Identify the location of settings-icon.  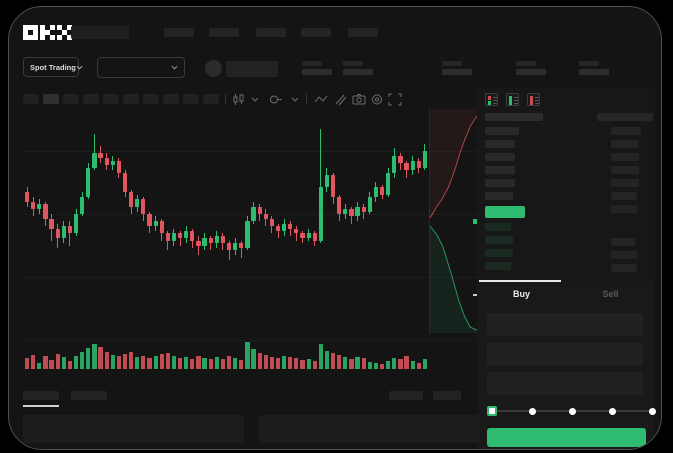
(377, 99).